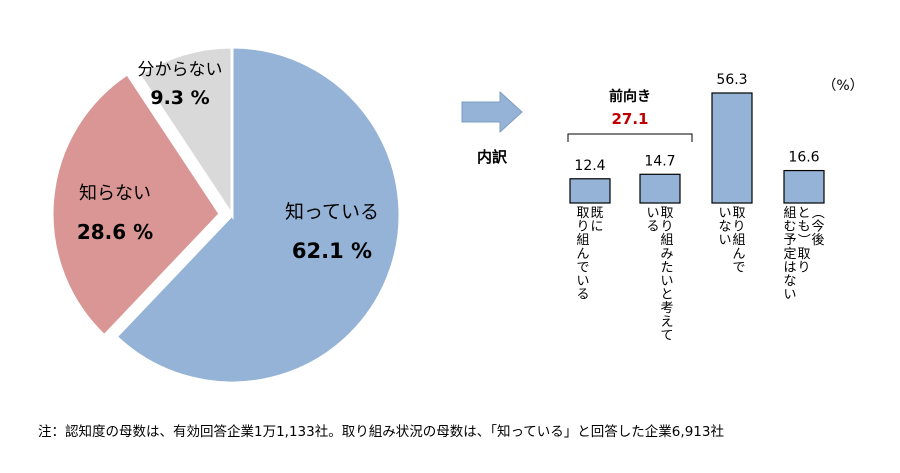  I want to click on bar-value-label: 12.4, so click(589, 166).